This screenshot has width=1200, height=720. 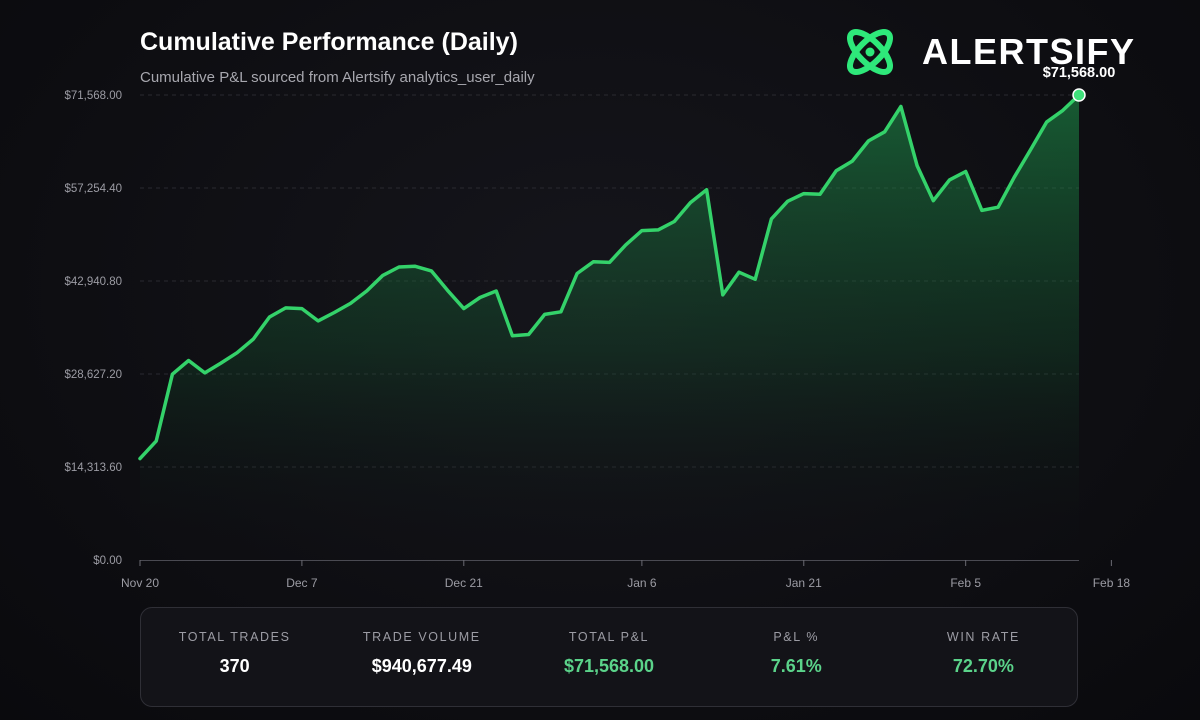 What do you see at coordinates (140, 583) in the screenshot?
I see `x-tick-label: Nov 20` at bounding box center [140, 583].